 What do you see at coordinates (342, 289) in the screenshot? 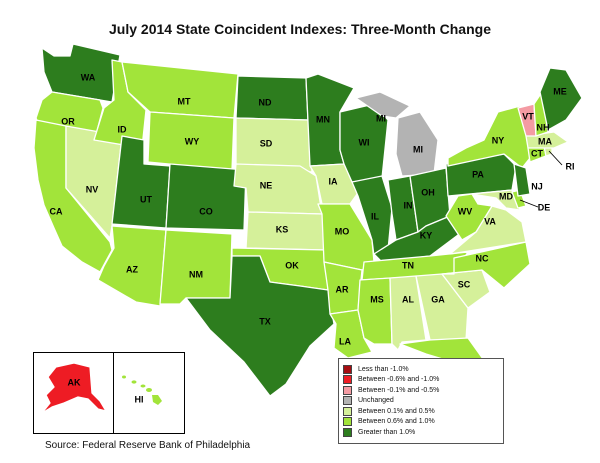
I see `state-label-AR: AR` at bounding box center [342, 289].